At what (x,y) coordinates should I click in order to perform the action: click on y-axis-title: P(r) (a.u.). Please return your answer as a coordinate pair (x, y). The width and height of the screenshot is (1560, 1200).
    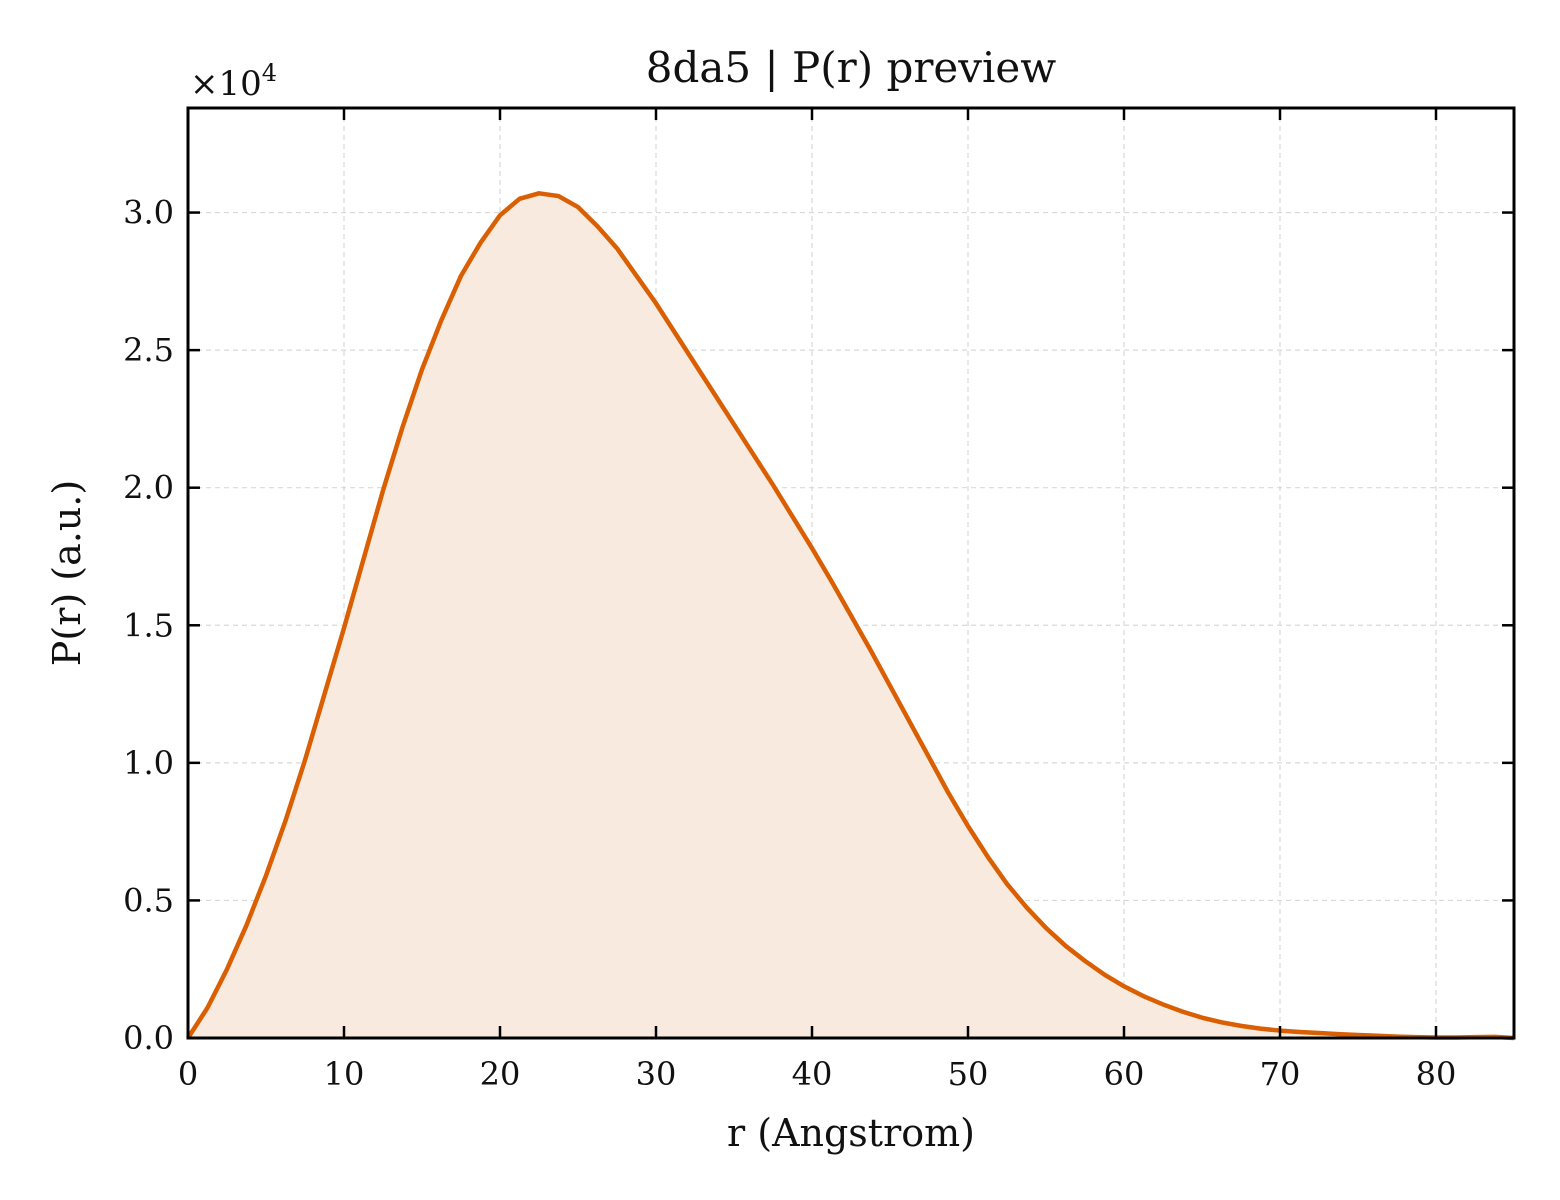
    Looking at the image, I should click on (67, 573).